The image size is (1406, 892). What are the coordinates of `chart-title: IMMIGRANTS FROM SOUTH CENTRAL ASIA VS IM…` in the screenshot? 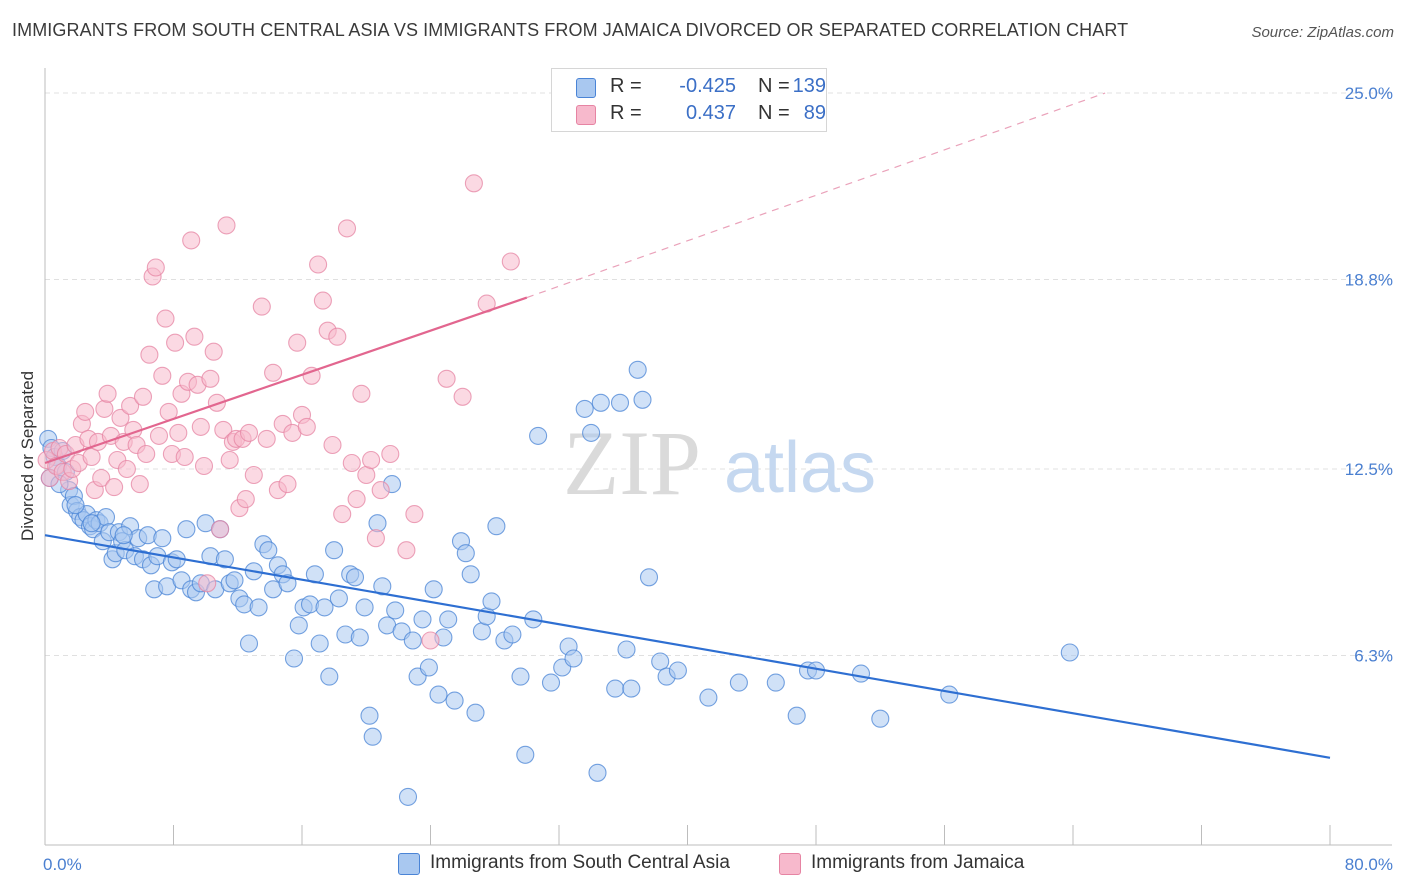 It's located at (570, 30).